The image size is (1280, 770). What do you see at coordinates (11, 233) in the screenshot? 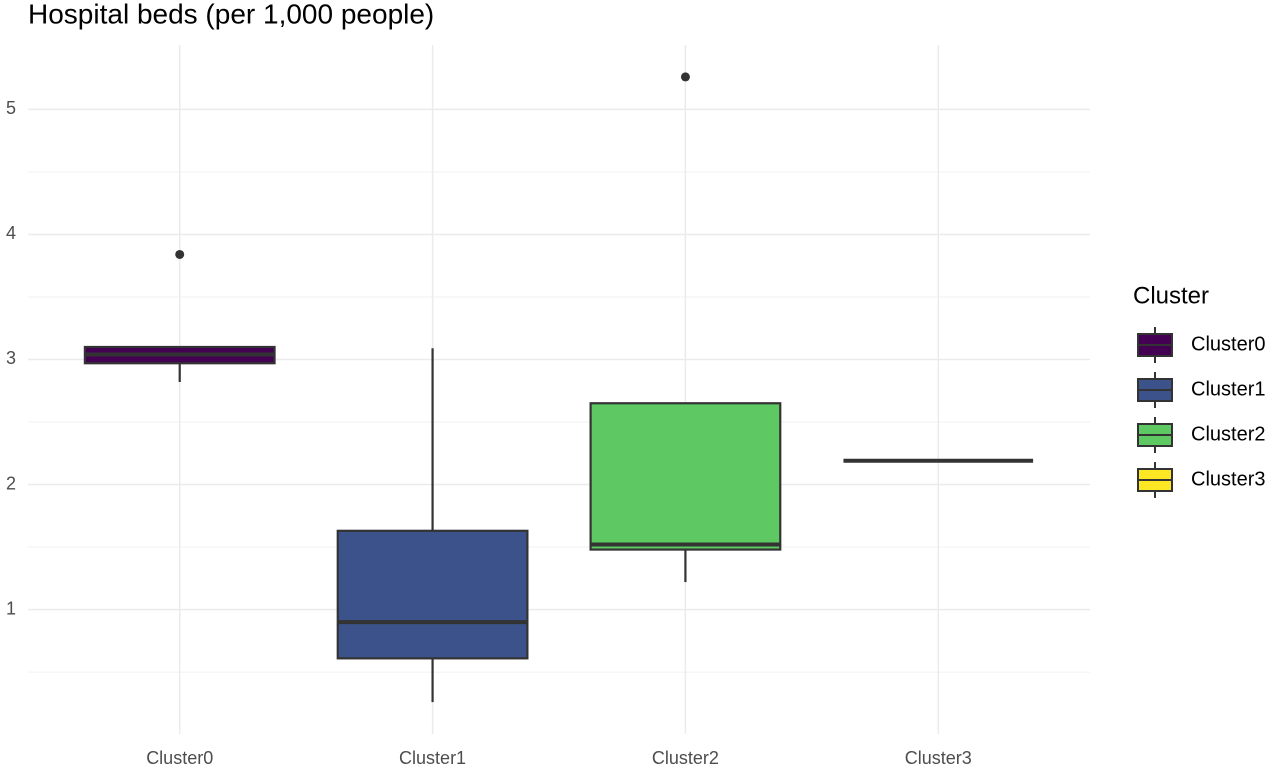
I see `y-tick-label: 4` at bounding box center [11, 233].